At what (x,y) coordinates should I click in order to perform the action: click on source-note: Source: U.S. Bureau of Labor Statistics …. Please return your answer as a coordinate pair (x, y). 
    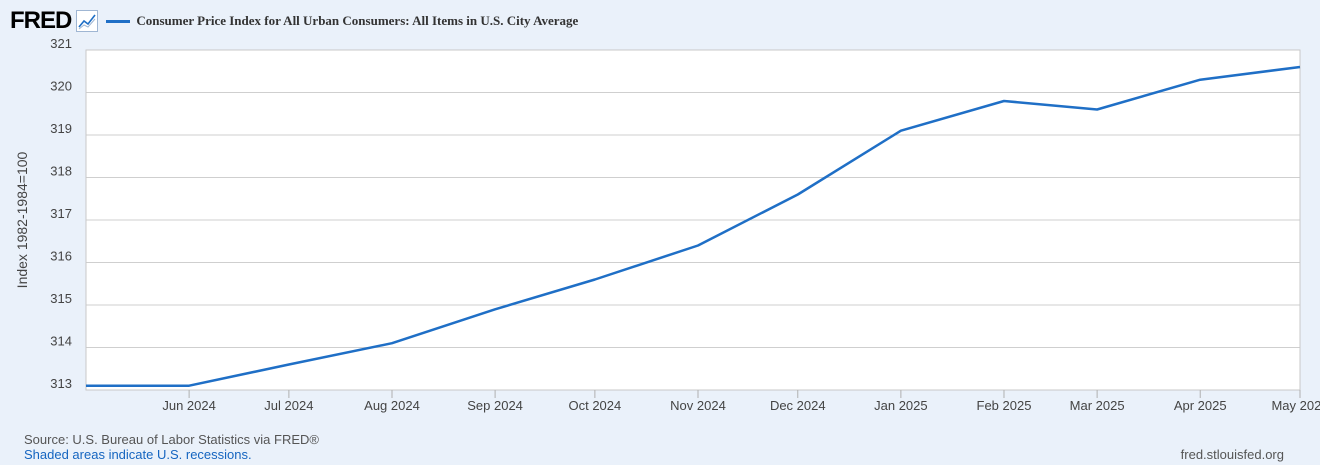
    Looking at the image, I should click on (171, 439).